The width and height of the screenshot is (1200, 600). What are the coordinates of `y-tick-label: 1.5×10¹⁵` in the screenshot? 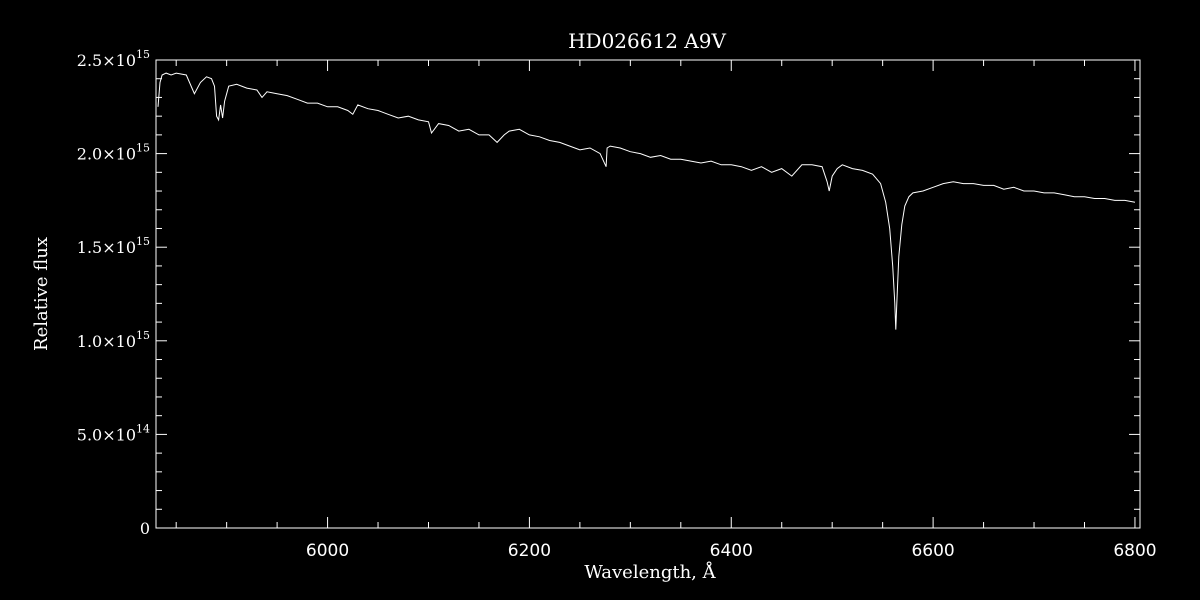 It's located at (113, 246).